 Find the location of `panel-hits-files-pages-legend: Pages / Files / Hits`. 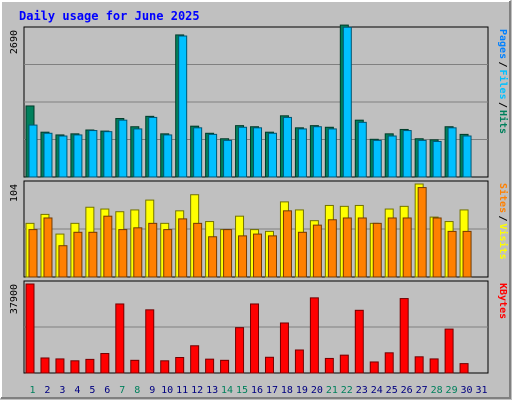

panel-hits-files-pages-legend: Pages / Files / Hits is located at coordinates (503, 81).